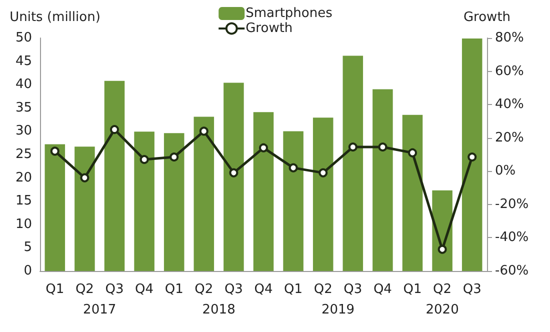  I want to click on y-tick-label: 15, so click(23, 201).